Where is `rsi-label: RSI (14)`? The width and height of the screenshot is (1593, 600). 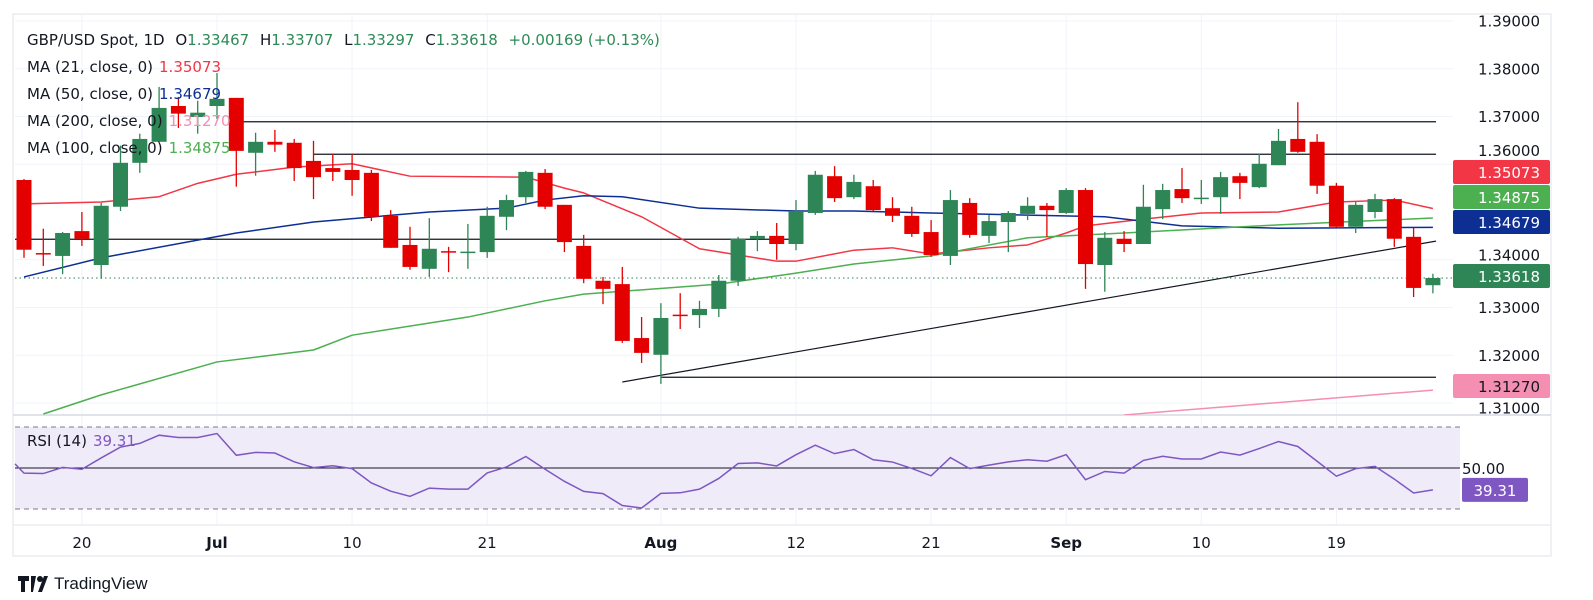
rsi-label: RSI (14) is located at coordinates (57, 441).